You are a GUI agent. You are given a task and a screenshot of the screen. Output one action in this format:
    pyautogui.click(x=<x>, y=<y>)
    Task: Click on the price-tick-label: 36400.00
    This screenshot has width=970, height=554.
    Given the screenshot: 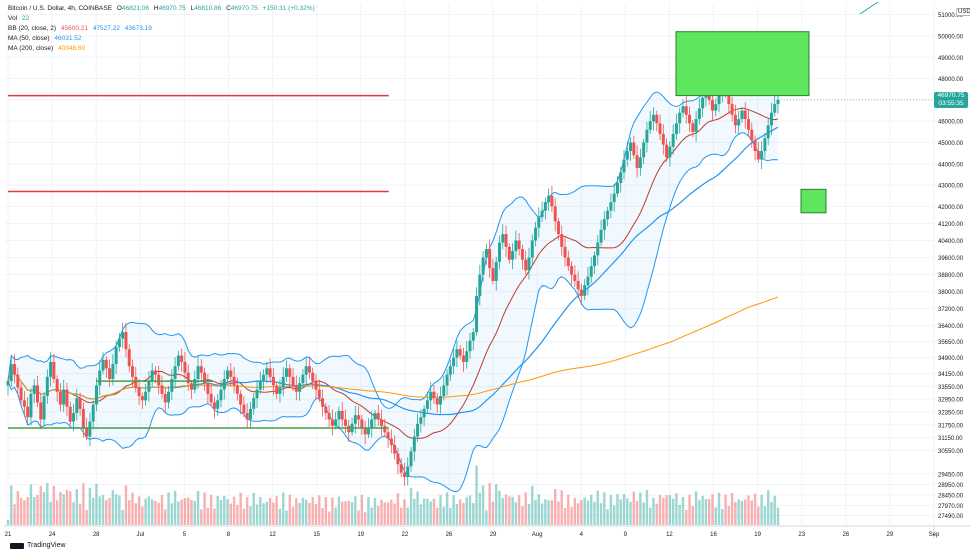 What is the action you would take?
    pyautogui.click(x=951, y=327)
    